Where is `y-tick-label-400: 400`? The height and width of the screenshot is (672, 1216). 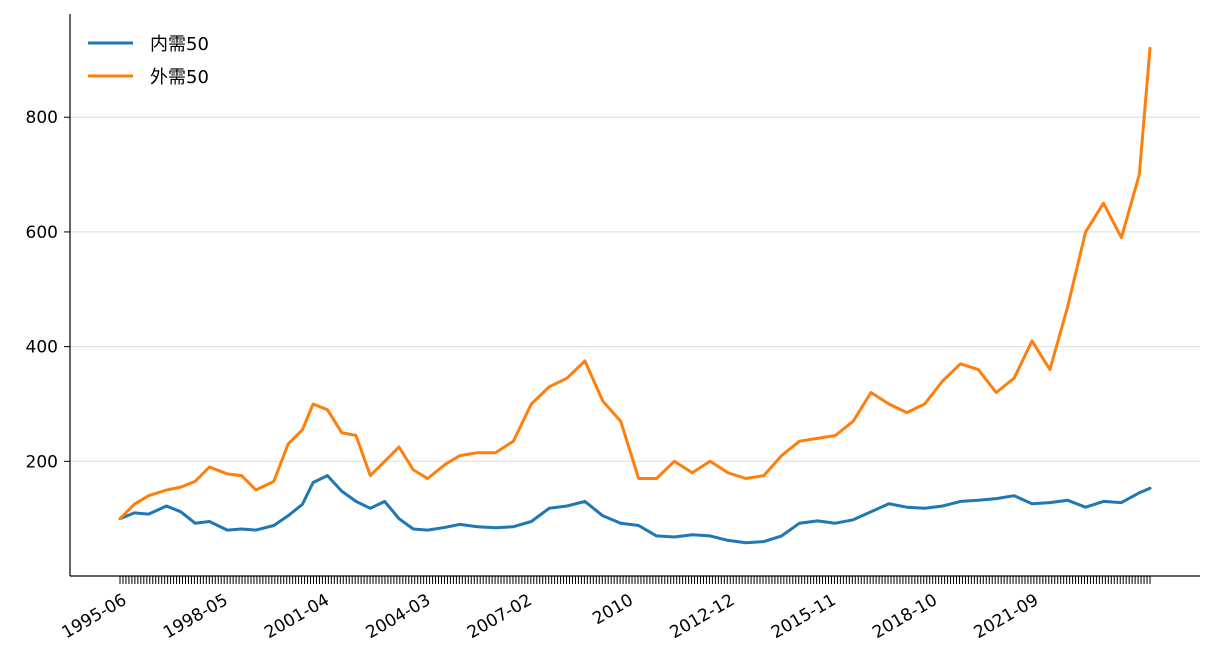 y-tick-label-400: 400 is located at coordinates (42, 348).